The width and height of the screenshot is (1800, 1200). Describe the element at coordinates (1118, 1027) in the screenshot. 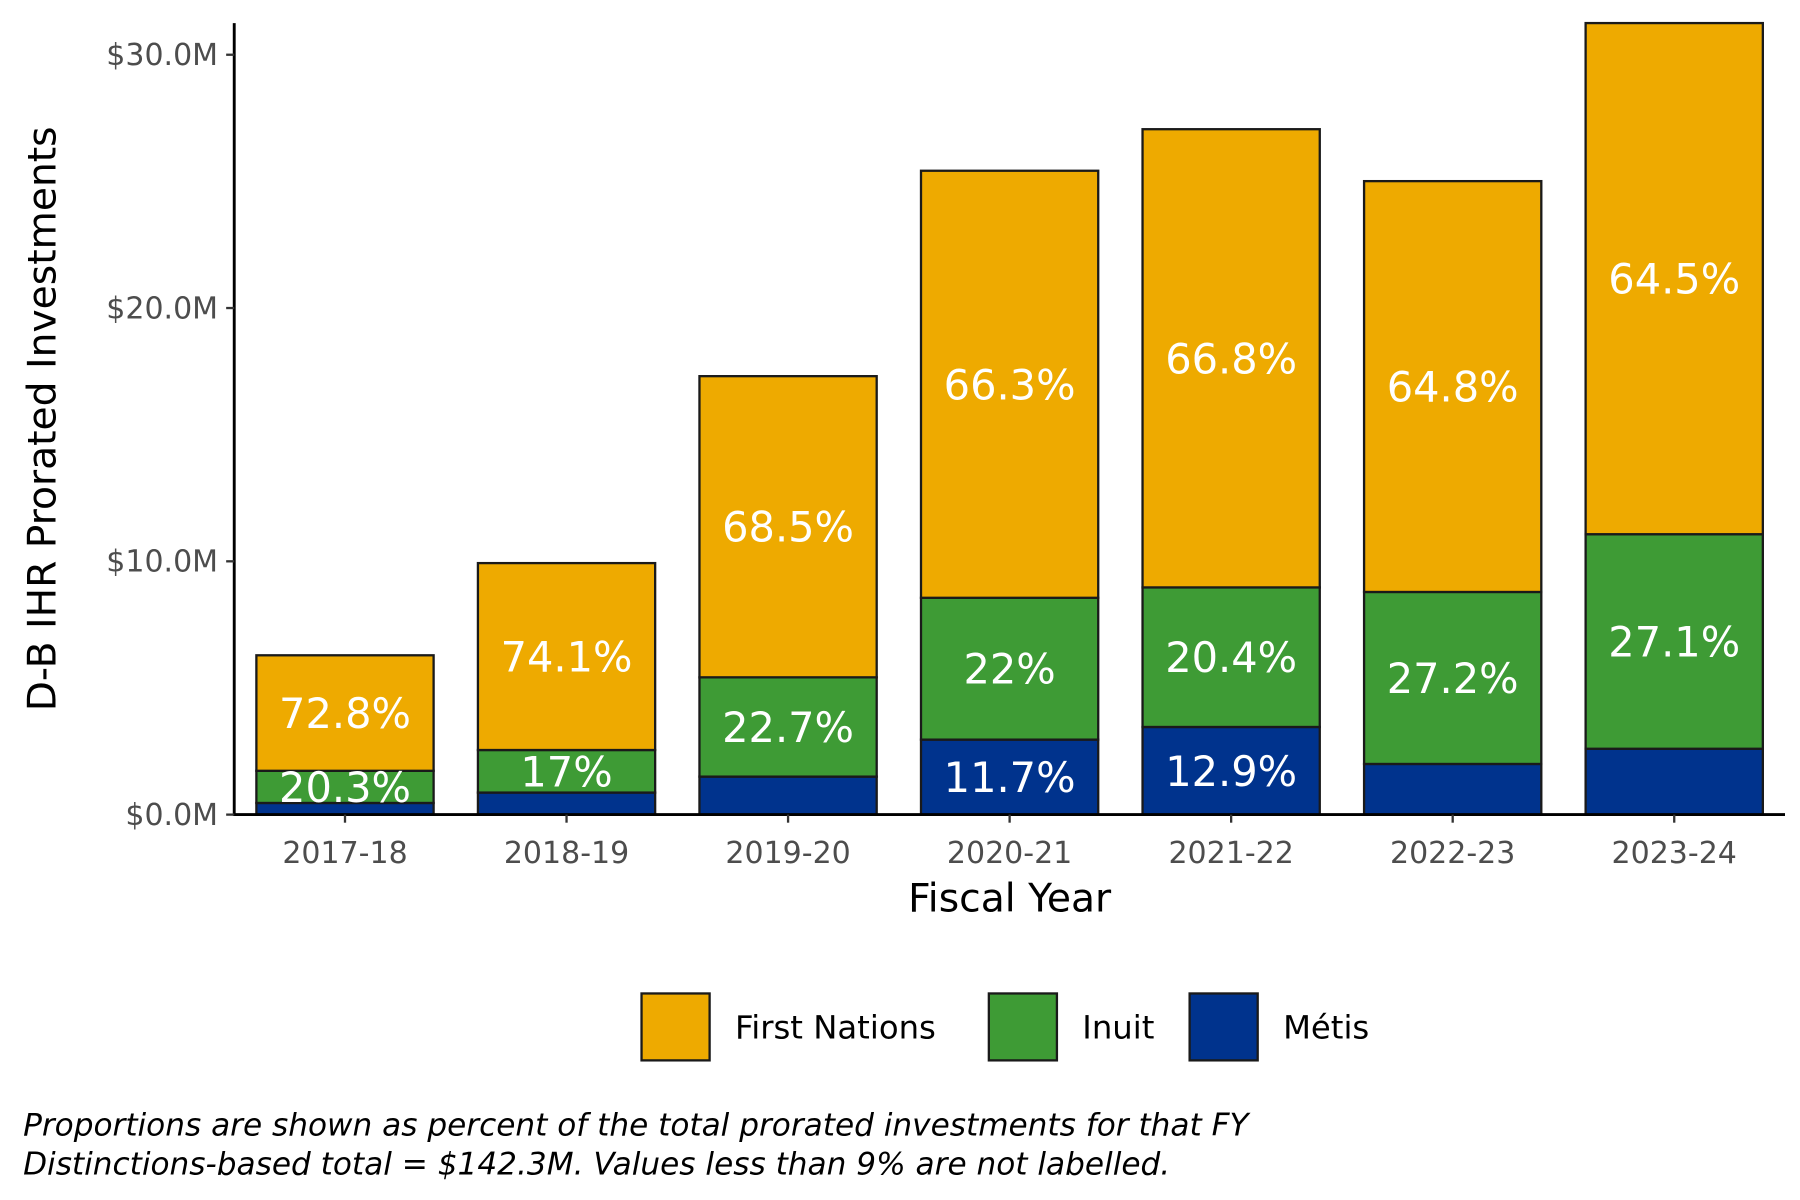

I see `legend-label: Inuit` at that location.